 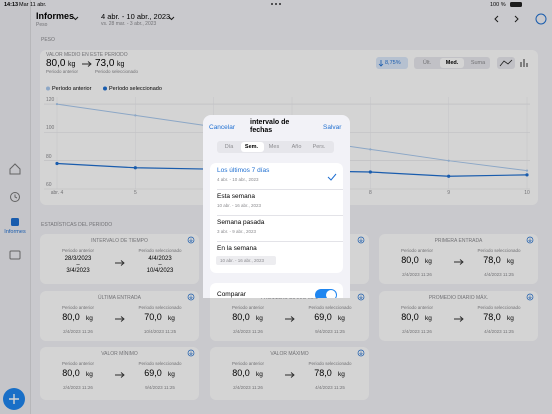 I want to click on bar-icon, so click(x=524, y=63).